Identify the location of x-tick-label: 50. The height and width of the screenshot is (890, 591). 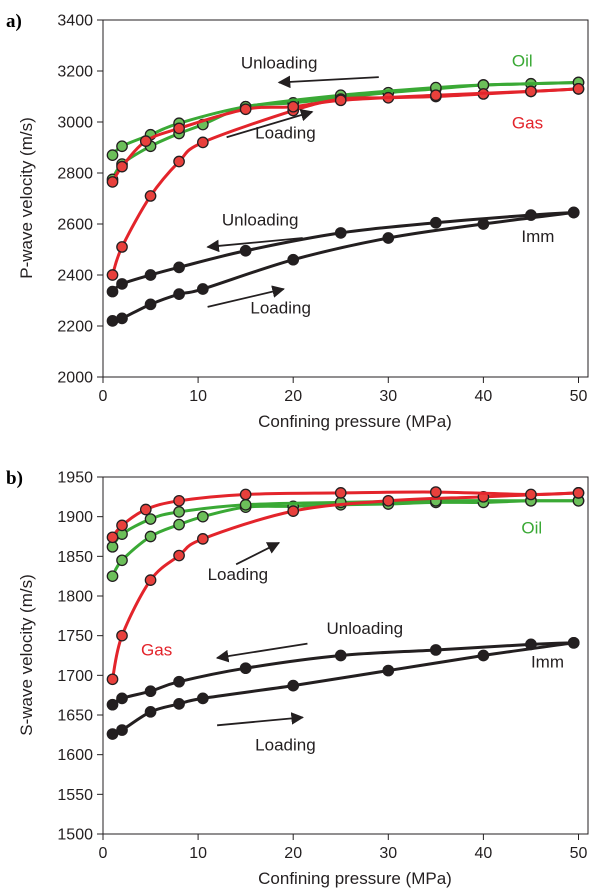
(579, 853).